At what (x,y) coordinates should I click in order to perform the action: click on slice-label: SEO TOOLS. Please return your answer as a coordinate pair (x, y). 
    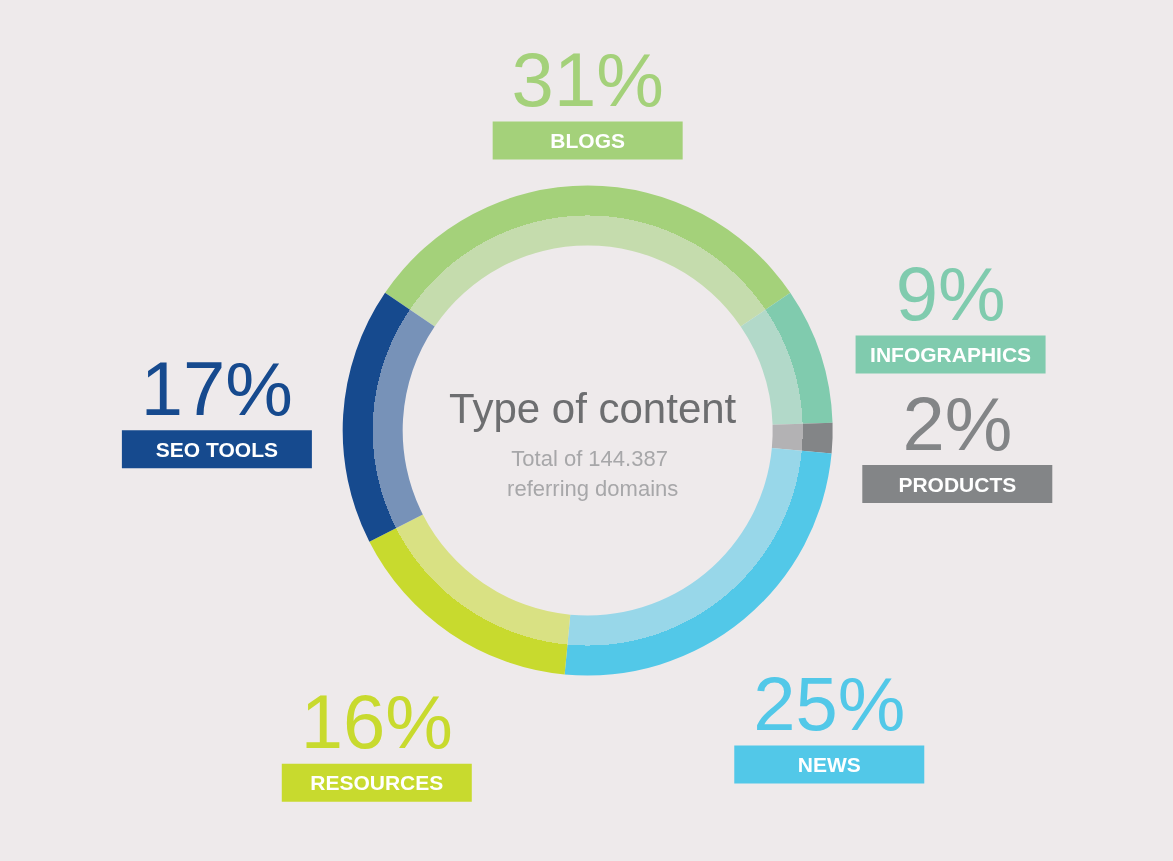
    Looking at the image, I should click on (216, 449).